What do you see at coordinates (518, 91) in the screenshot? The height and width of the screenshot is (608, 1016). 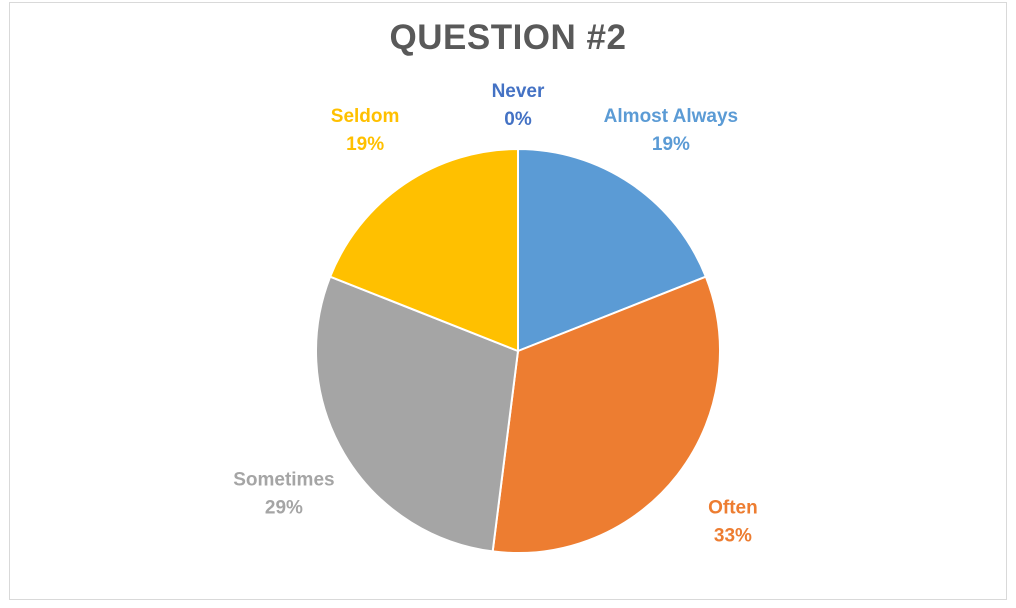 I see `pie-label-never: Never` at bounding box center [518, 91].